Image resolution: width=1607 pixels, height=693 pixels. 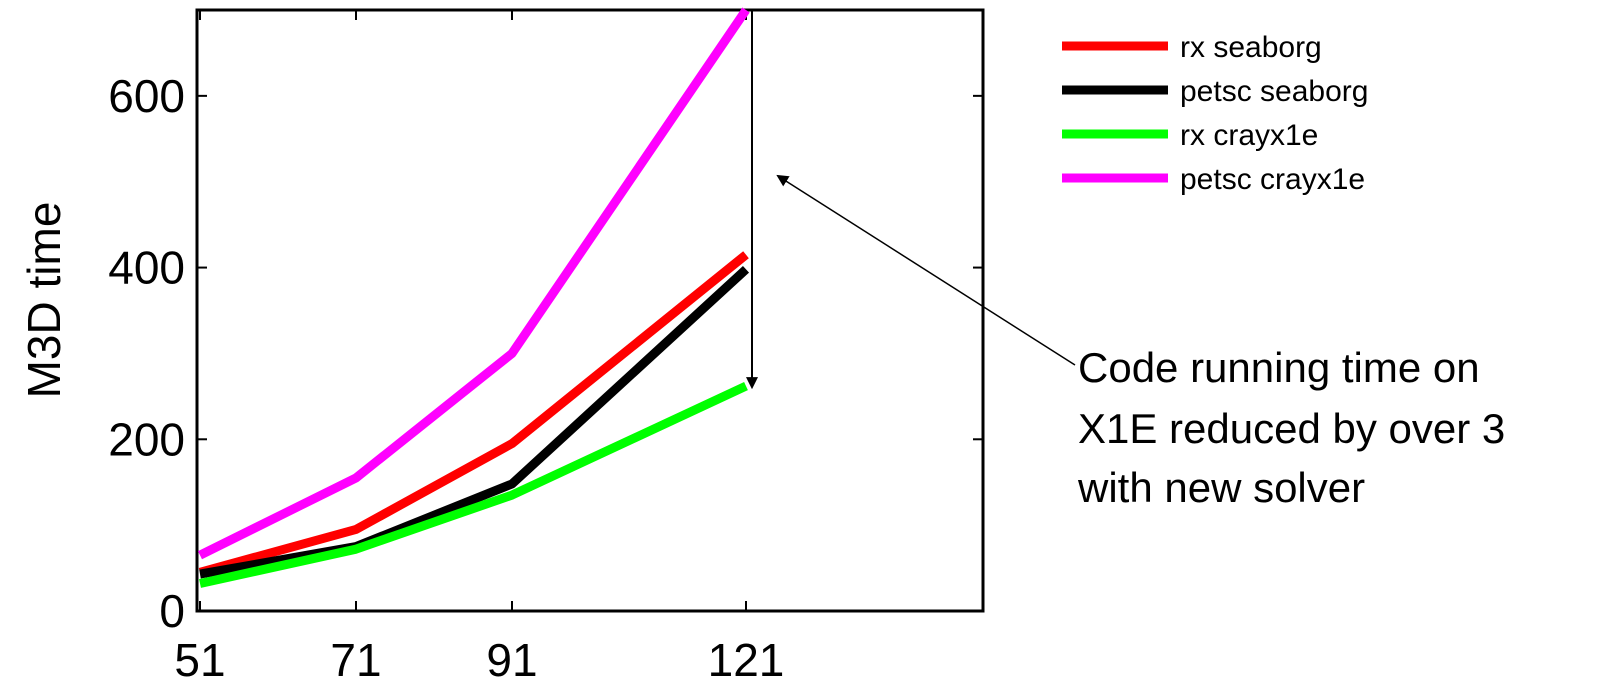 What do you see at coordinates (355, 660) in the screenshot?
I see `x-tick-label: 71` at bounding box center [355, 660].